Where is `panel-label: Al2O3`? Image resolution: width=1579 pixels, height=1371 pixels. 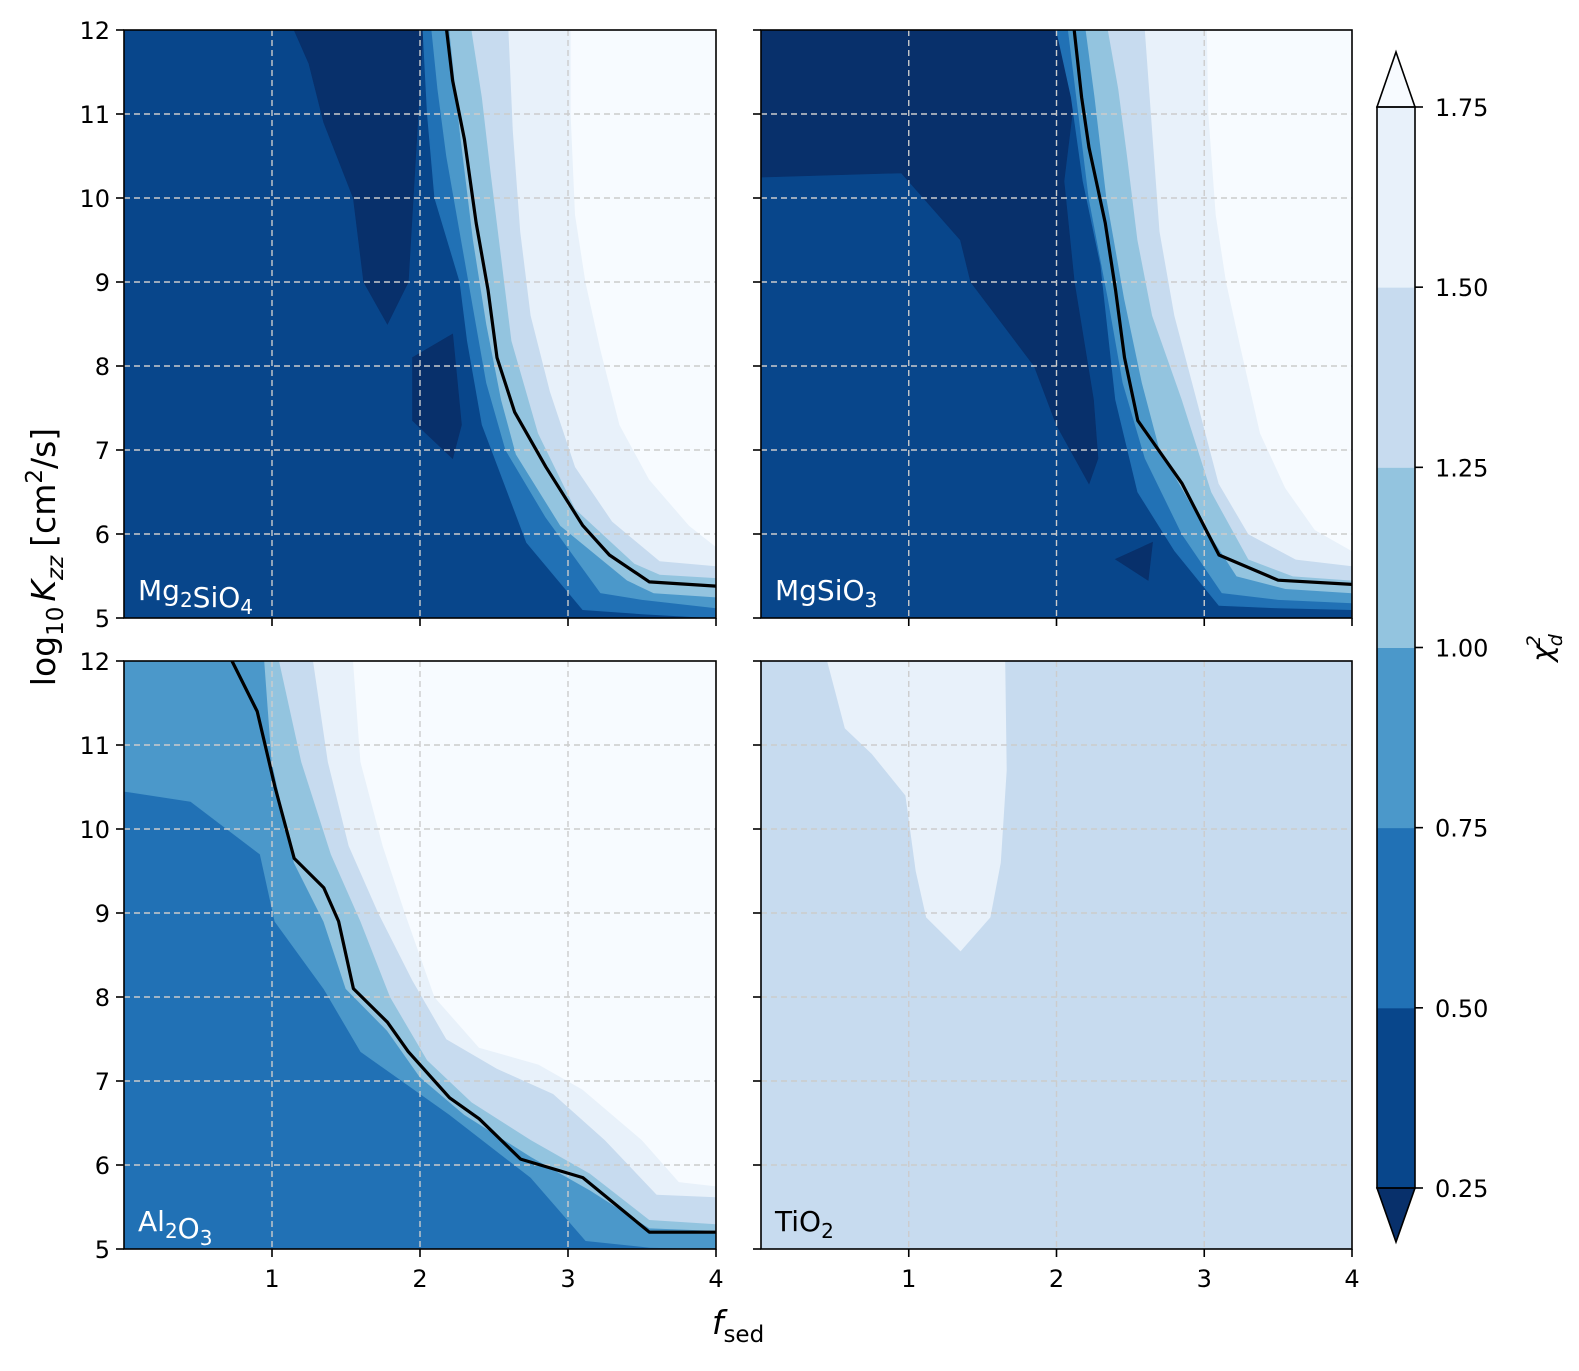 panel-label: Al2O3 is located at coordinates (175, 1227).